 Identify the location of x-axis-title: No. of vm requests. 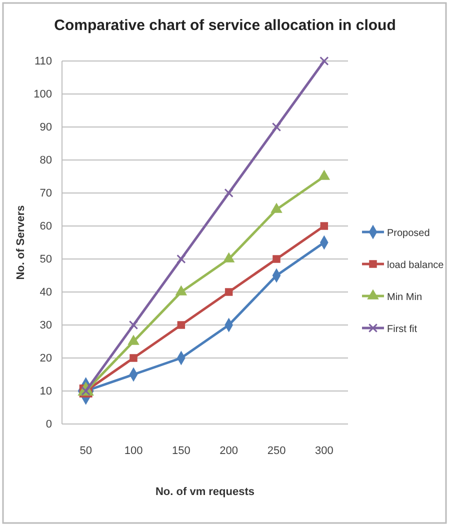
(205, 492).